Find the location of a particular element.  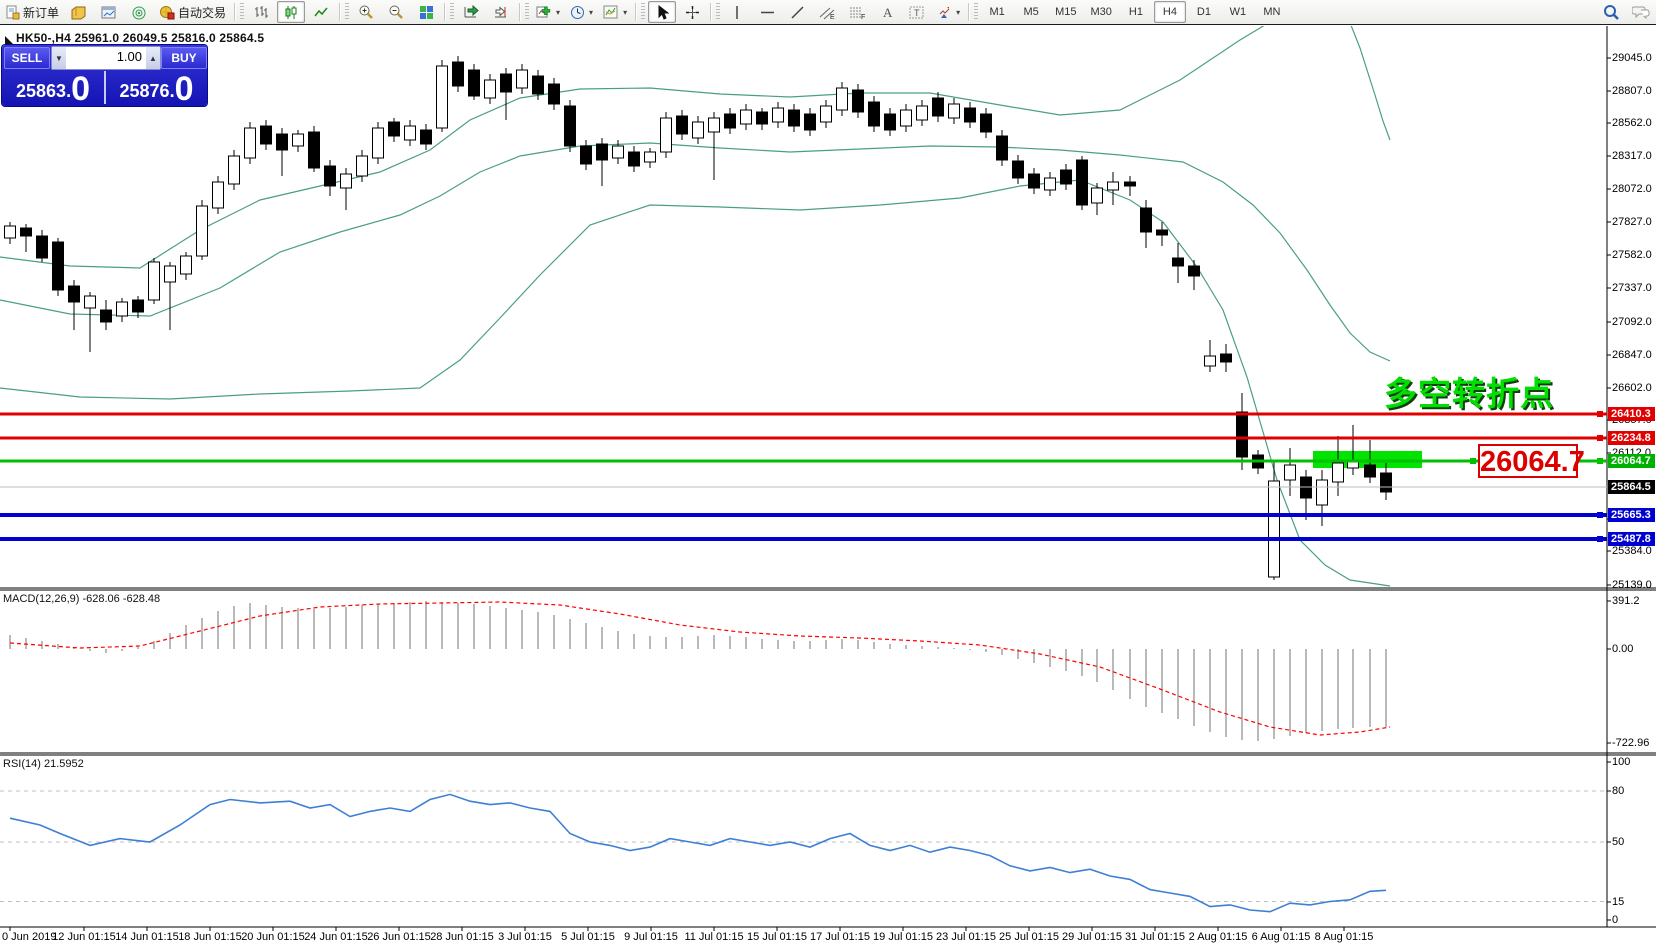

tile-windows-button is located at coordinates (426, 12).